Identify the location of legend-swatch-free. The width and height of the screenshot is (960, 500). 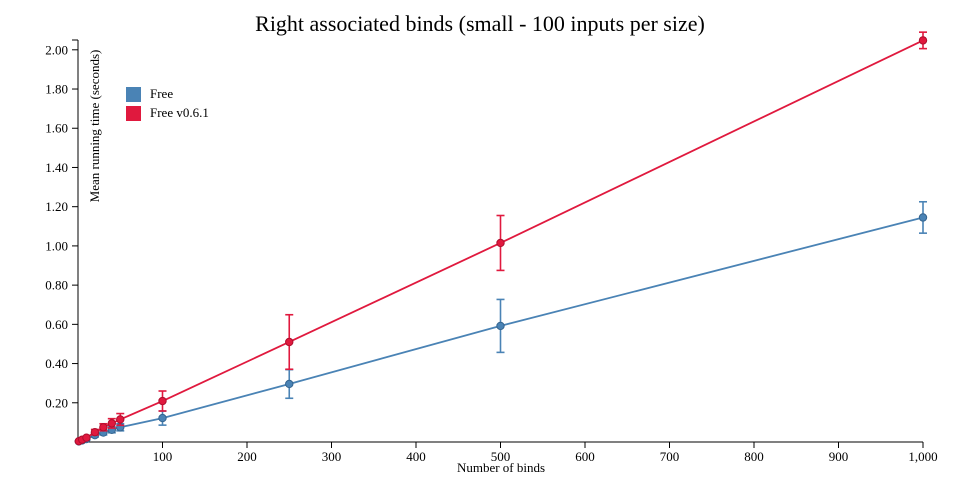
(133, 94).